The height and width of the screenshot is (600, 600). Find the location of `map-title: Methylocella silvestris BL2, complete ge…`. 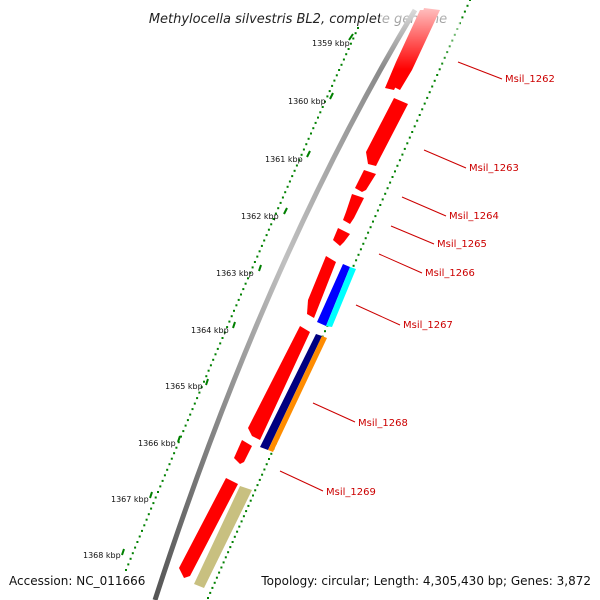

map-title: Methylocella silvestris BL2, complete ge… is located at coordinates (298, 19).